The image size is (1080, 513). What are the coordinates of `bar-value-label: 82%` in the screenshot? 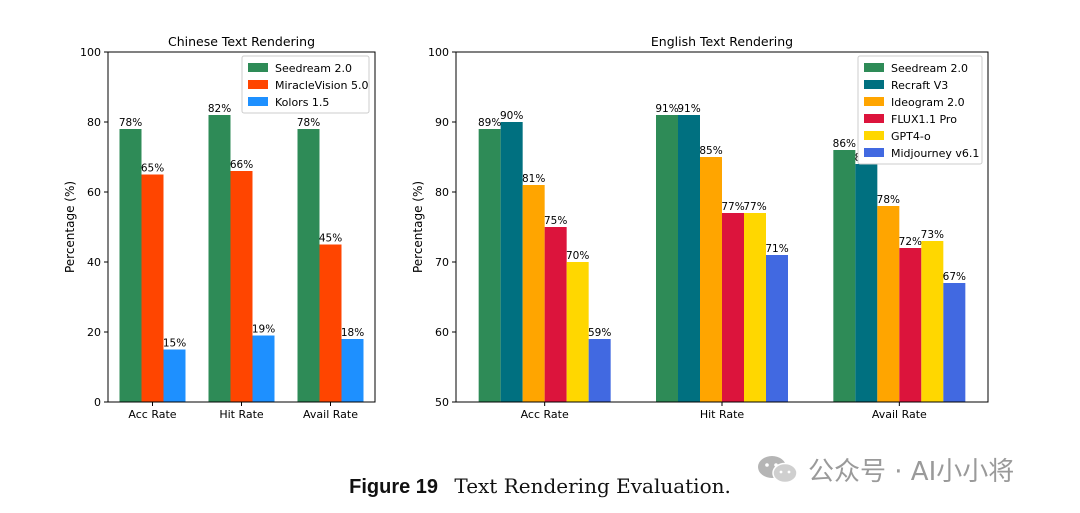 It's located at (219, 109).